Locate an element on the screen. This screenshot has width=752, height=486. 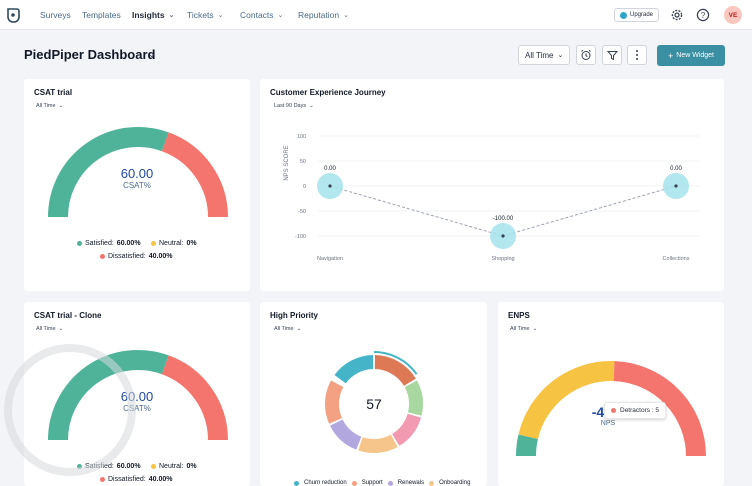
help-icon: ? is located at coordinates (703, 15).